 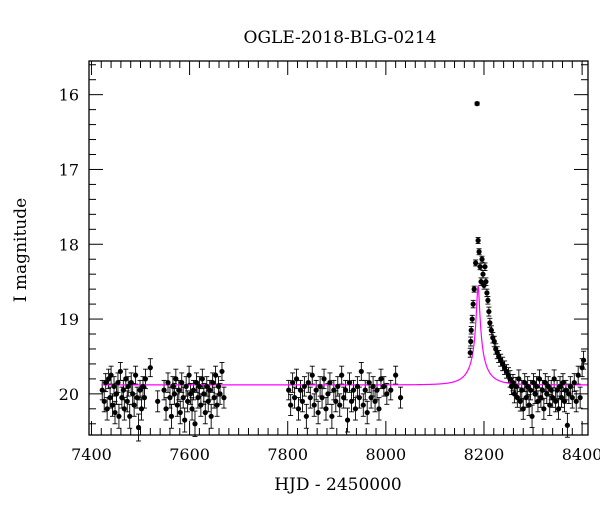 I want to click on y-tick-label: 18, so click(x=69, y=244).